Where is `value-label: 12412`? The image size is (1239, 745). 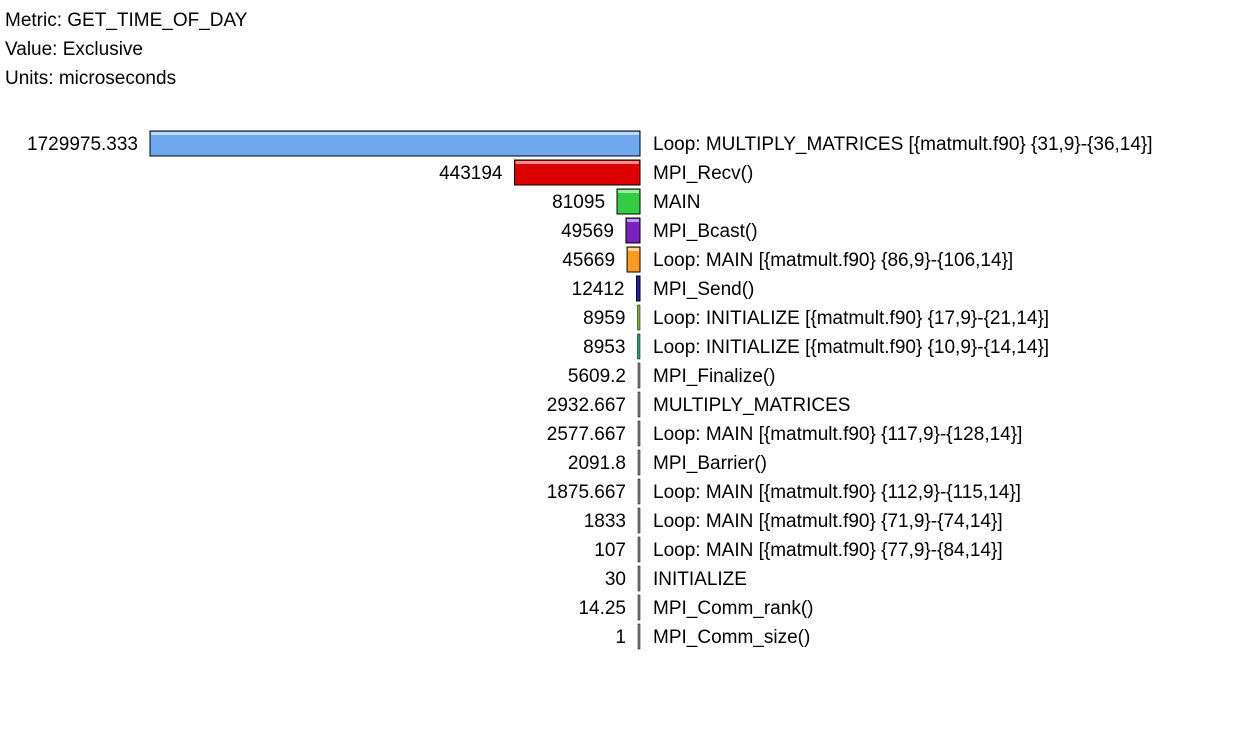 value-label: 12412 is located at coordinates (598, 289).